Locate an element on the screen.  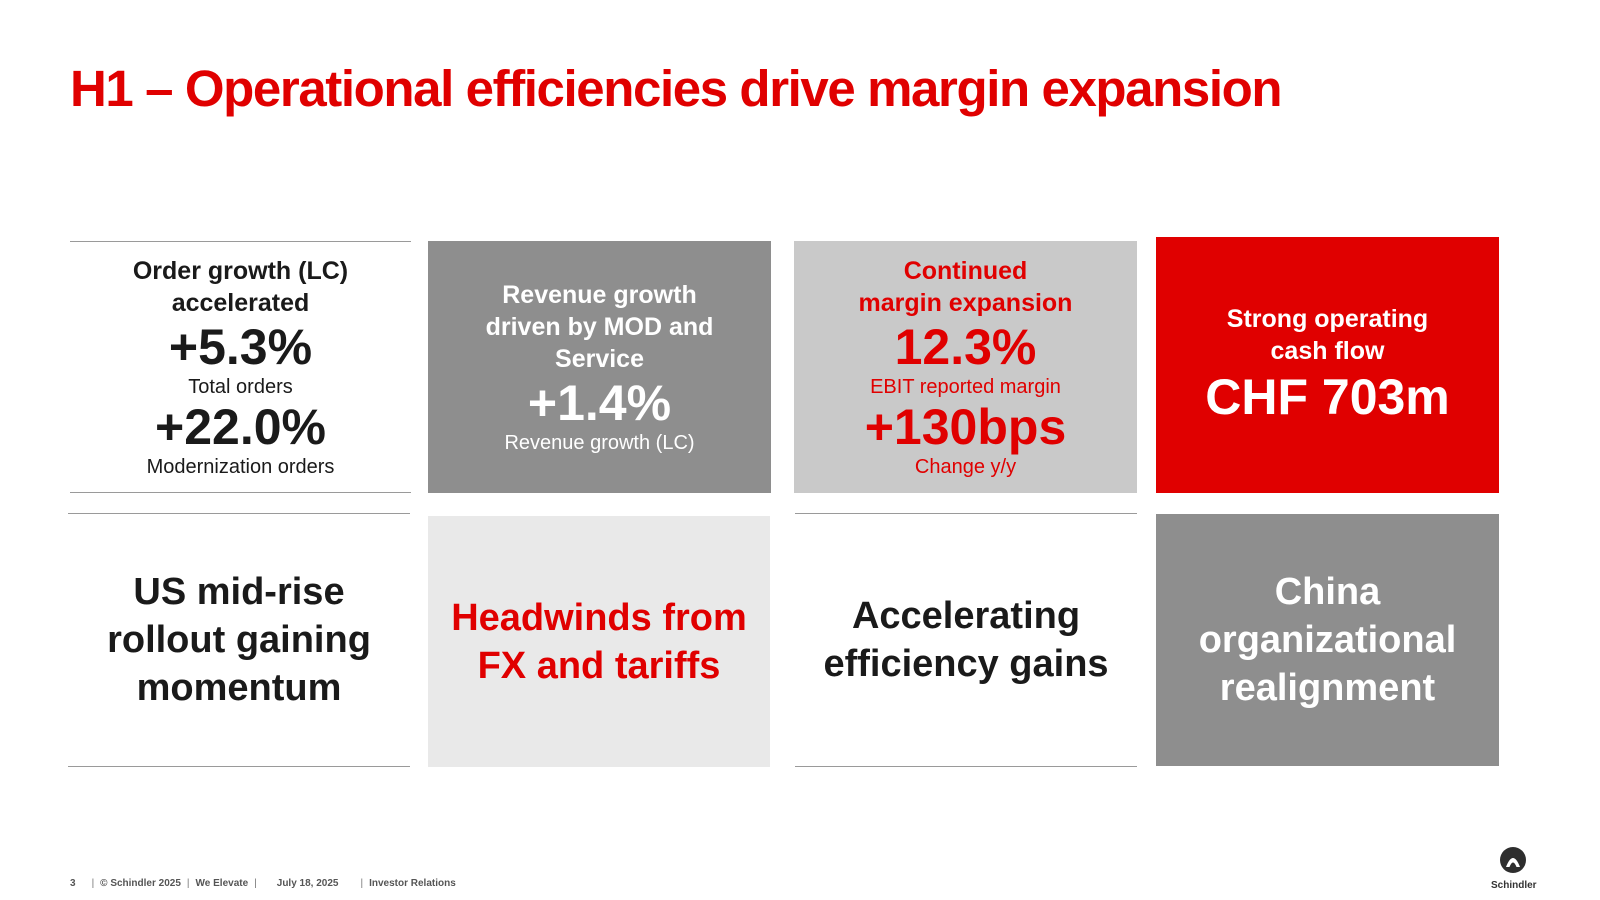
schindler-logo: Schindler is located at coordinates (1514, 868).